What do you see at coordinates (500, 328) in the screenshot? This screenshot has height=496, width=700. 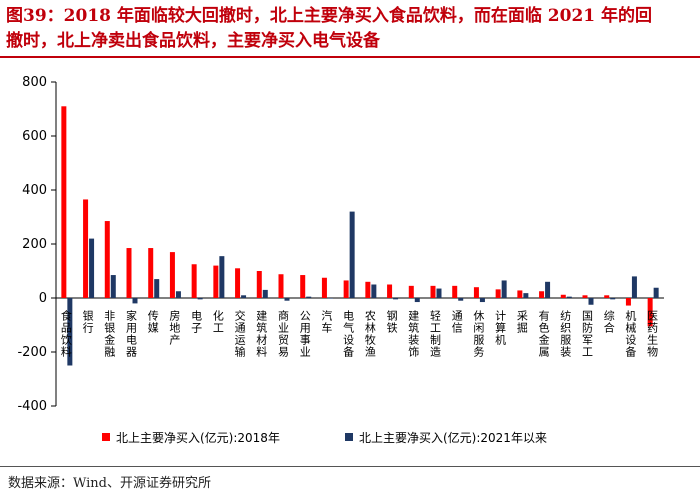 I see `category-label: 计算机` at bounding box center [500, 328].